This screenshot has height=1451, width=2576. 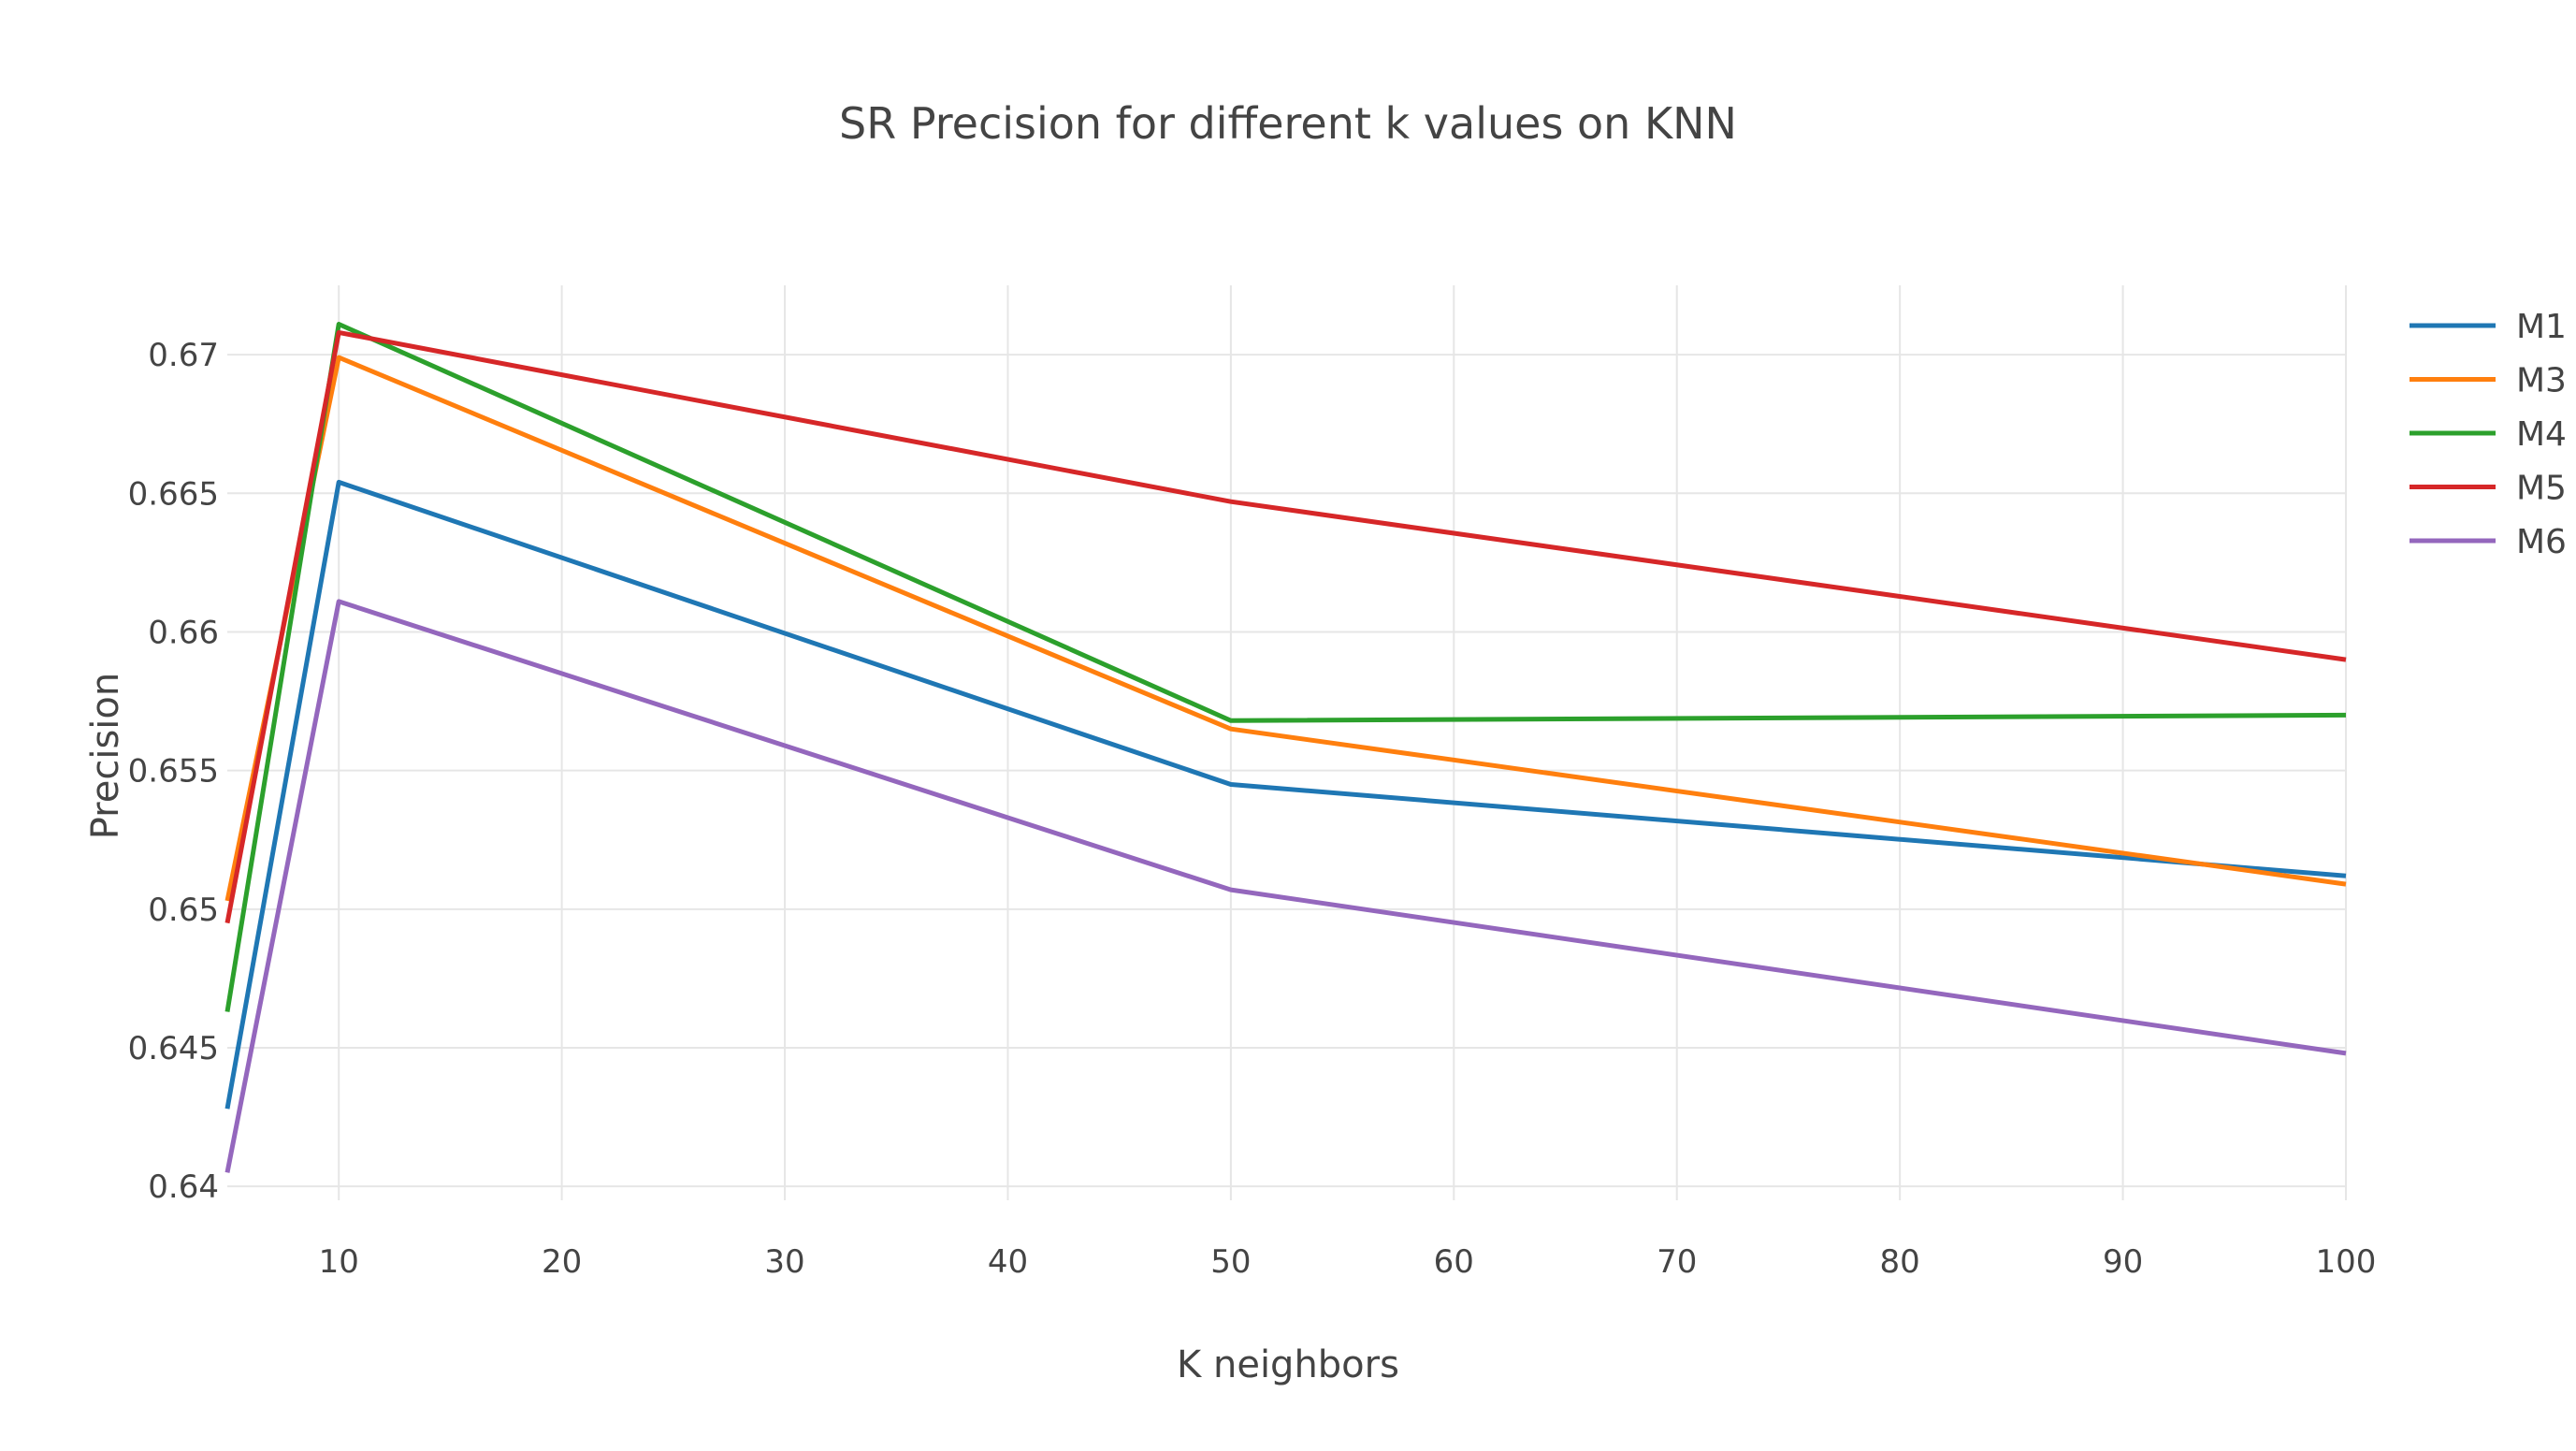 What do you see at coordinates (2541, 381) in the screenshot?
I see `legend-label: M3` at bounding box center [2541, 381].